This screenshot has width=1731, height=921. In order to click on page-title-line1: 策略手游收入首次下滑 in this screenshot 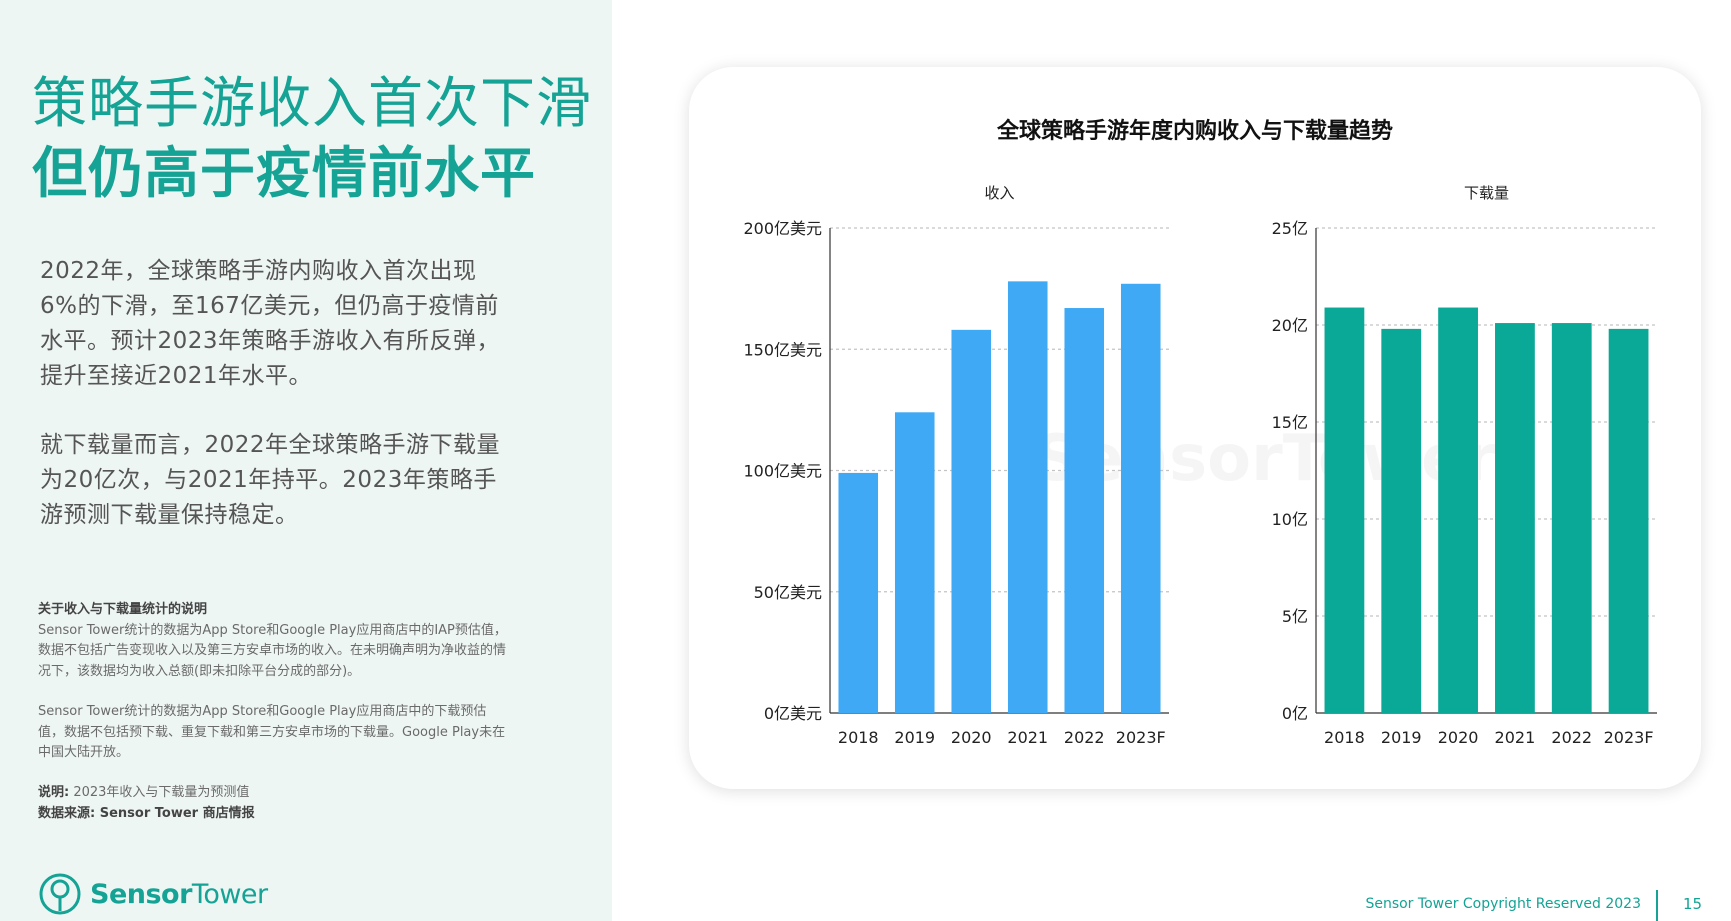, I will do `click(312, 103)`.